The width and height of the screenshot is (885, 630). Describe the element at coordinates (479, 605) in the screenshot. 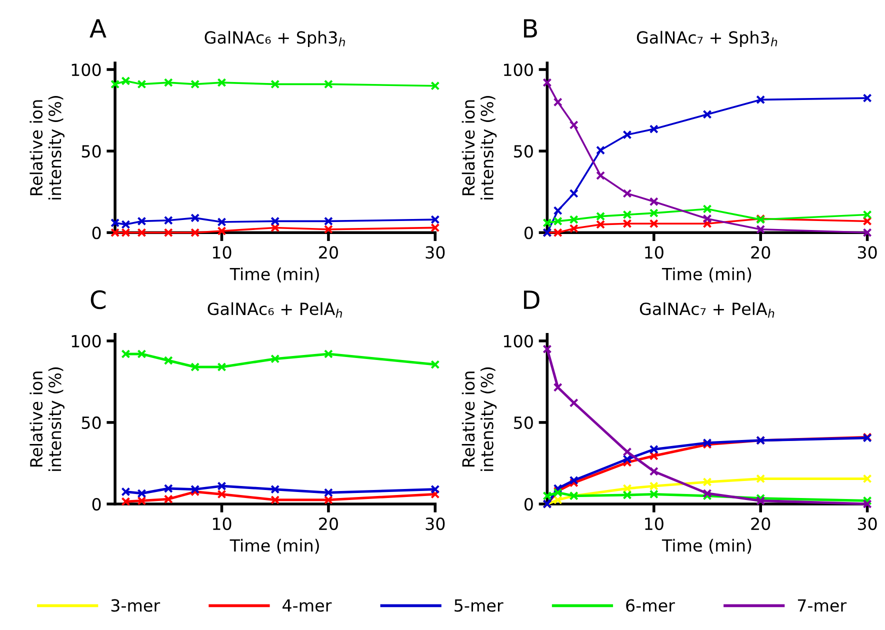

I see `legend-label: 5-mer` at that location.